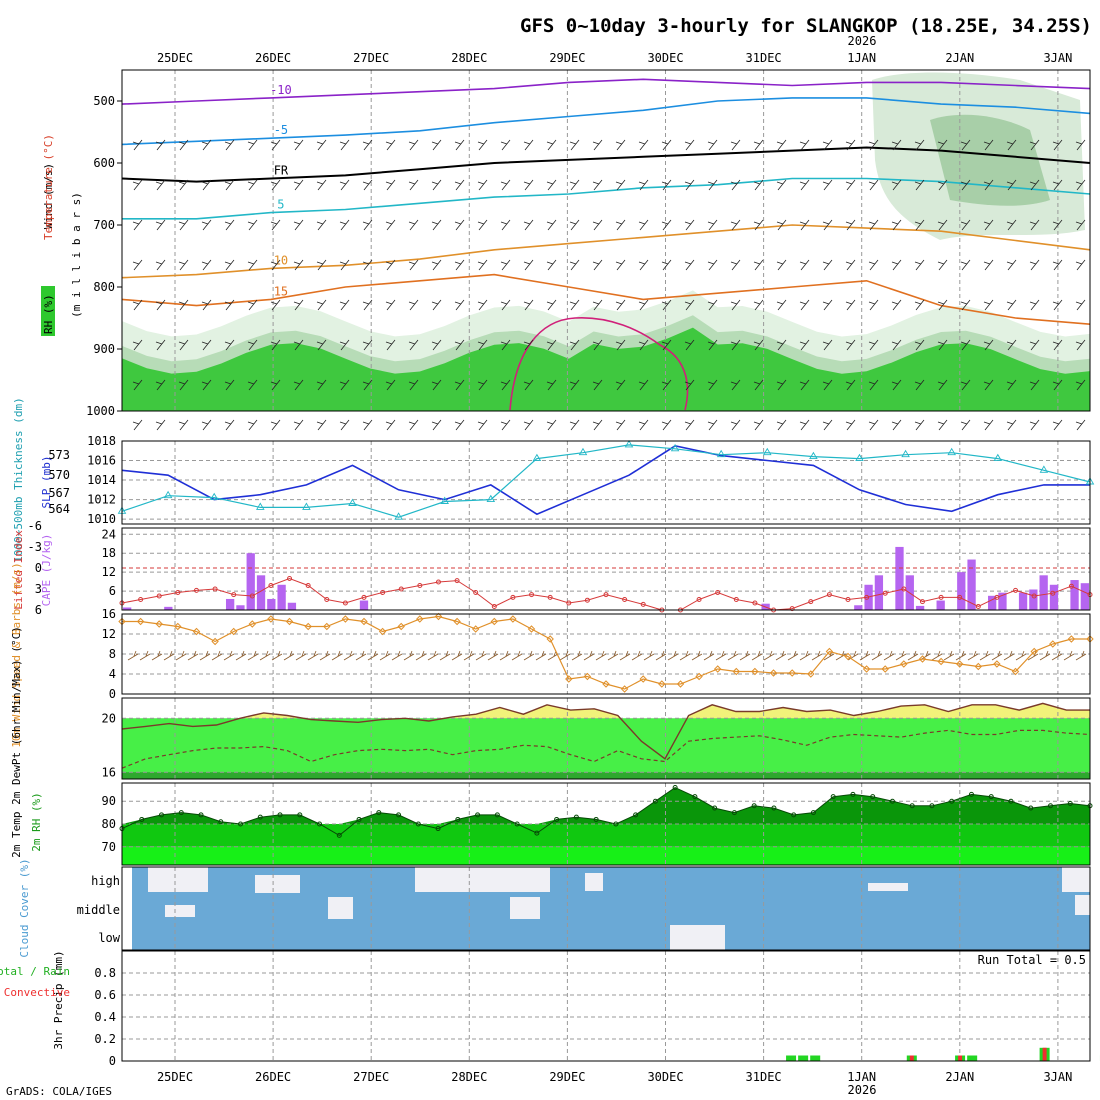 The image size is (1100, 1100). Describe the element at coordinates (38, 610) in the screenshot. I see `li-ytick-label-6: 6` at that location.